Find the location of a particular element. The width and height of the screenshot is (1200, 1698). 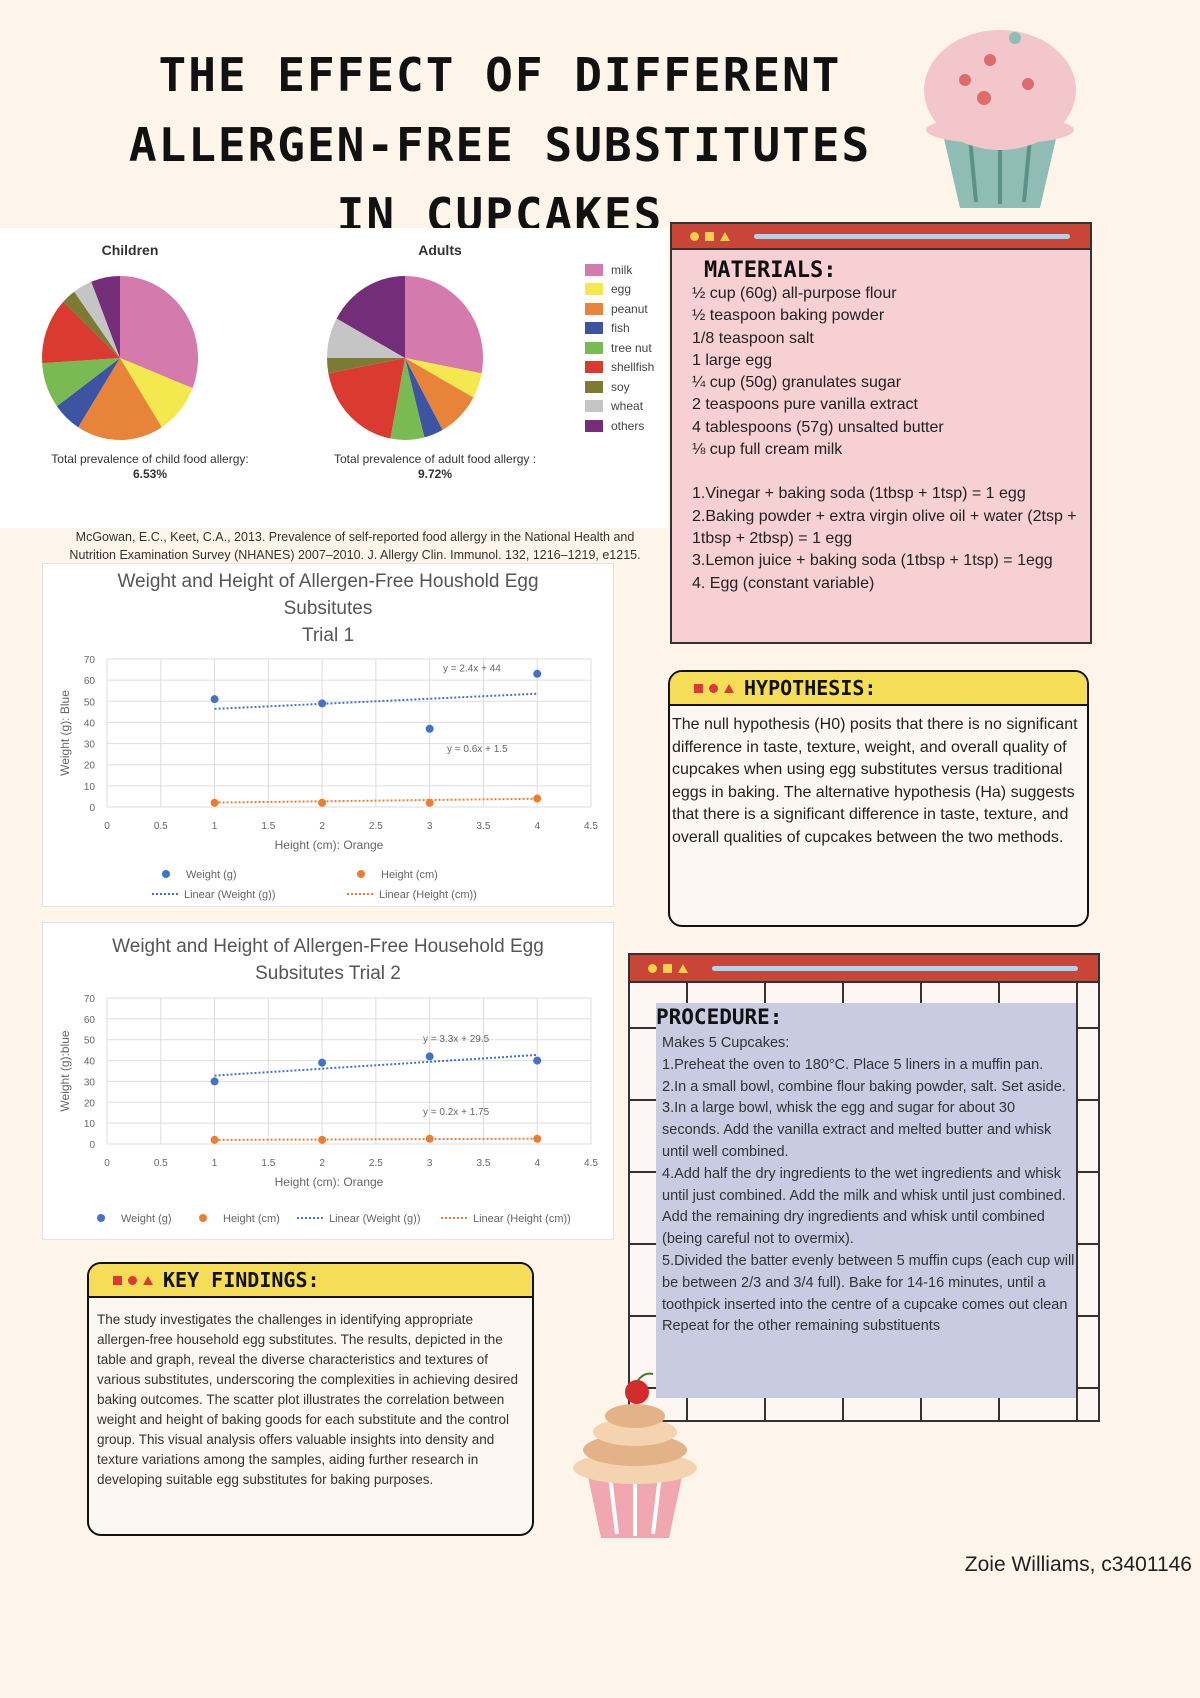

legend-label: egg is located at coordinates (621, 289).